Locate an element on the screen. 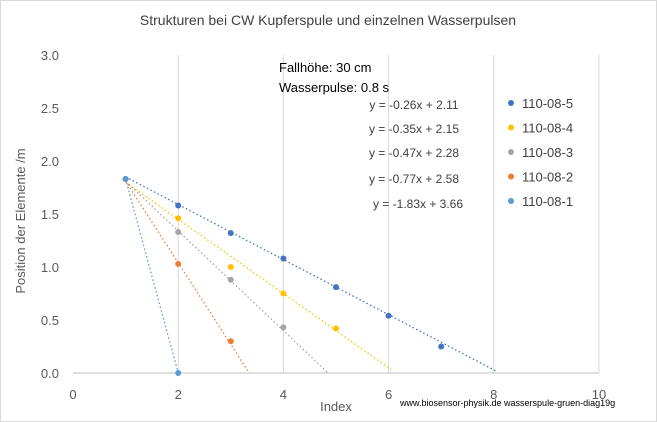 The height and width of the screenshot is (422, 657). legend-label: 110-08-4 is located at coordinates (547, 128).